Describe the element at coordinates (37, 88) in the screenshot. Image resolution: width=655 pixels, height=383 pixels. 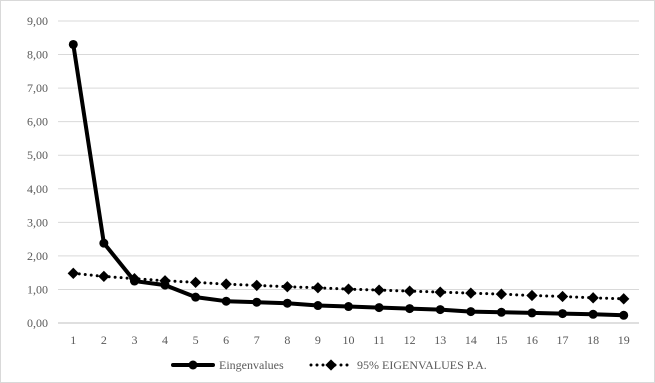
I see `y-tick-label: 7,00` at that location.